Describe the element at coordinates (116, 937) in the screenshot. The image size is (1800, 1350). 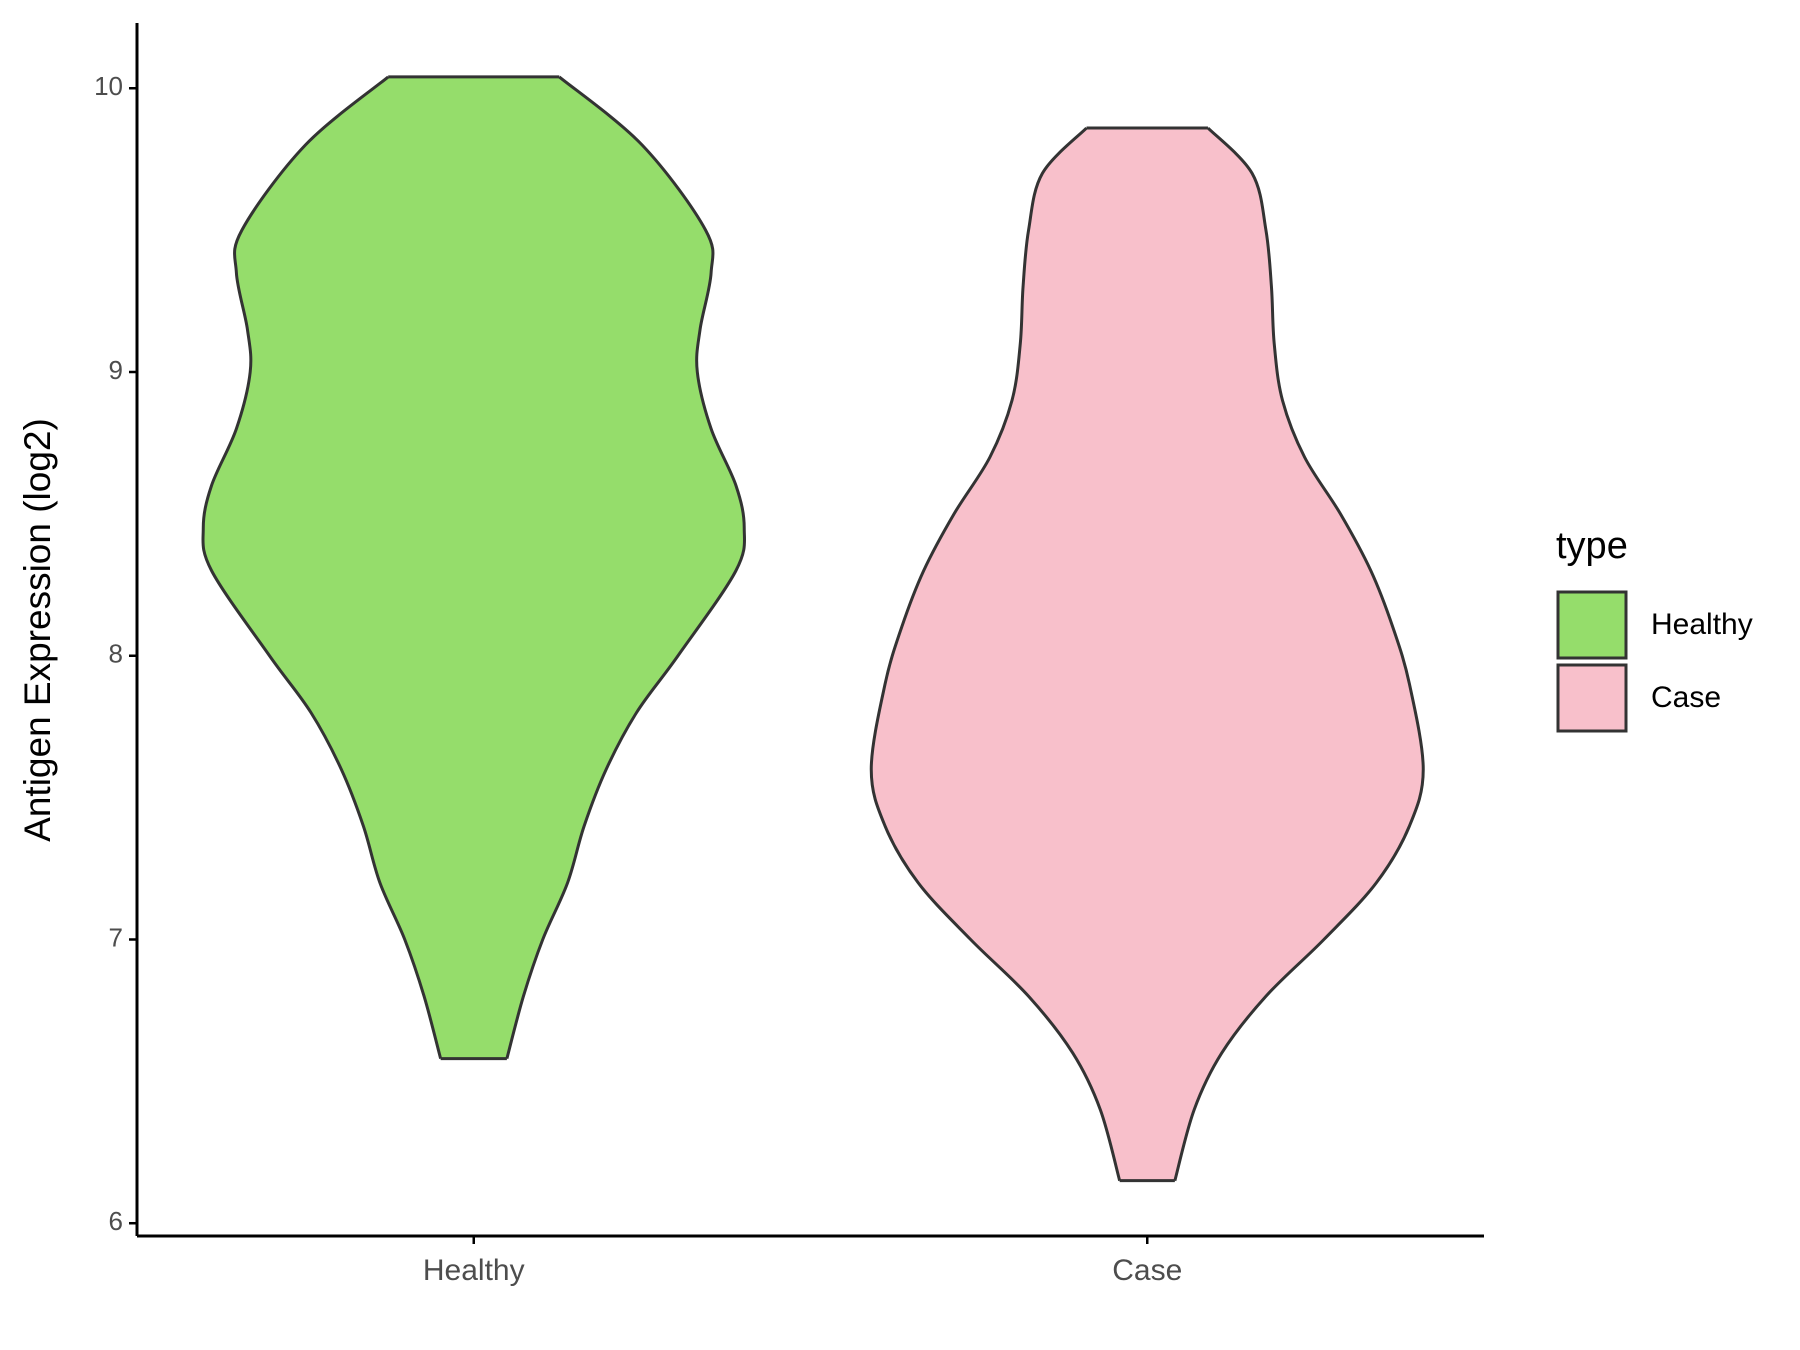
I see `y-tick-label: 7` at that location.